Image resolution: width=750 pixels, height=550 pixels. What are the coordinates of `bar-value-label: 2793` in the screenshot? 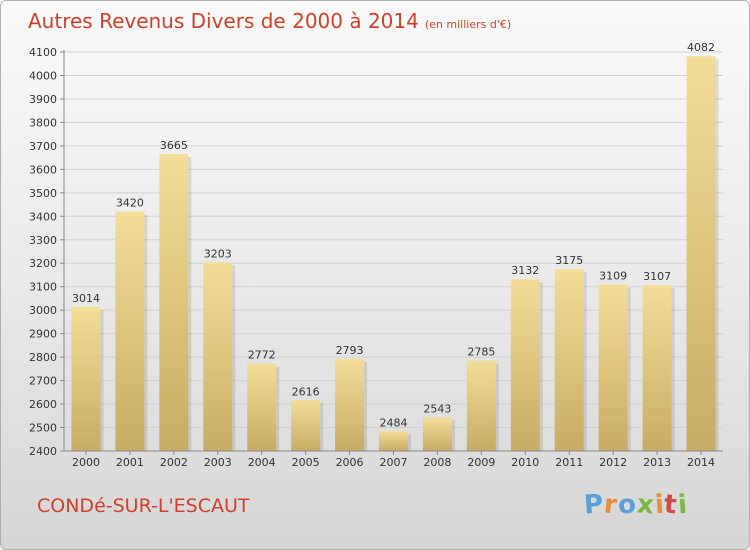 It's located at (350, 350).